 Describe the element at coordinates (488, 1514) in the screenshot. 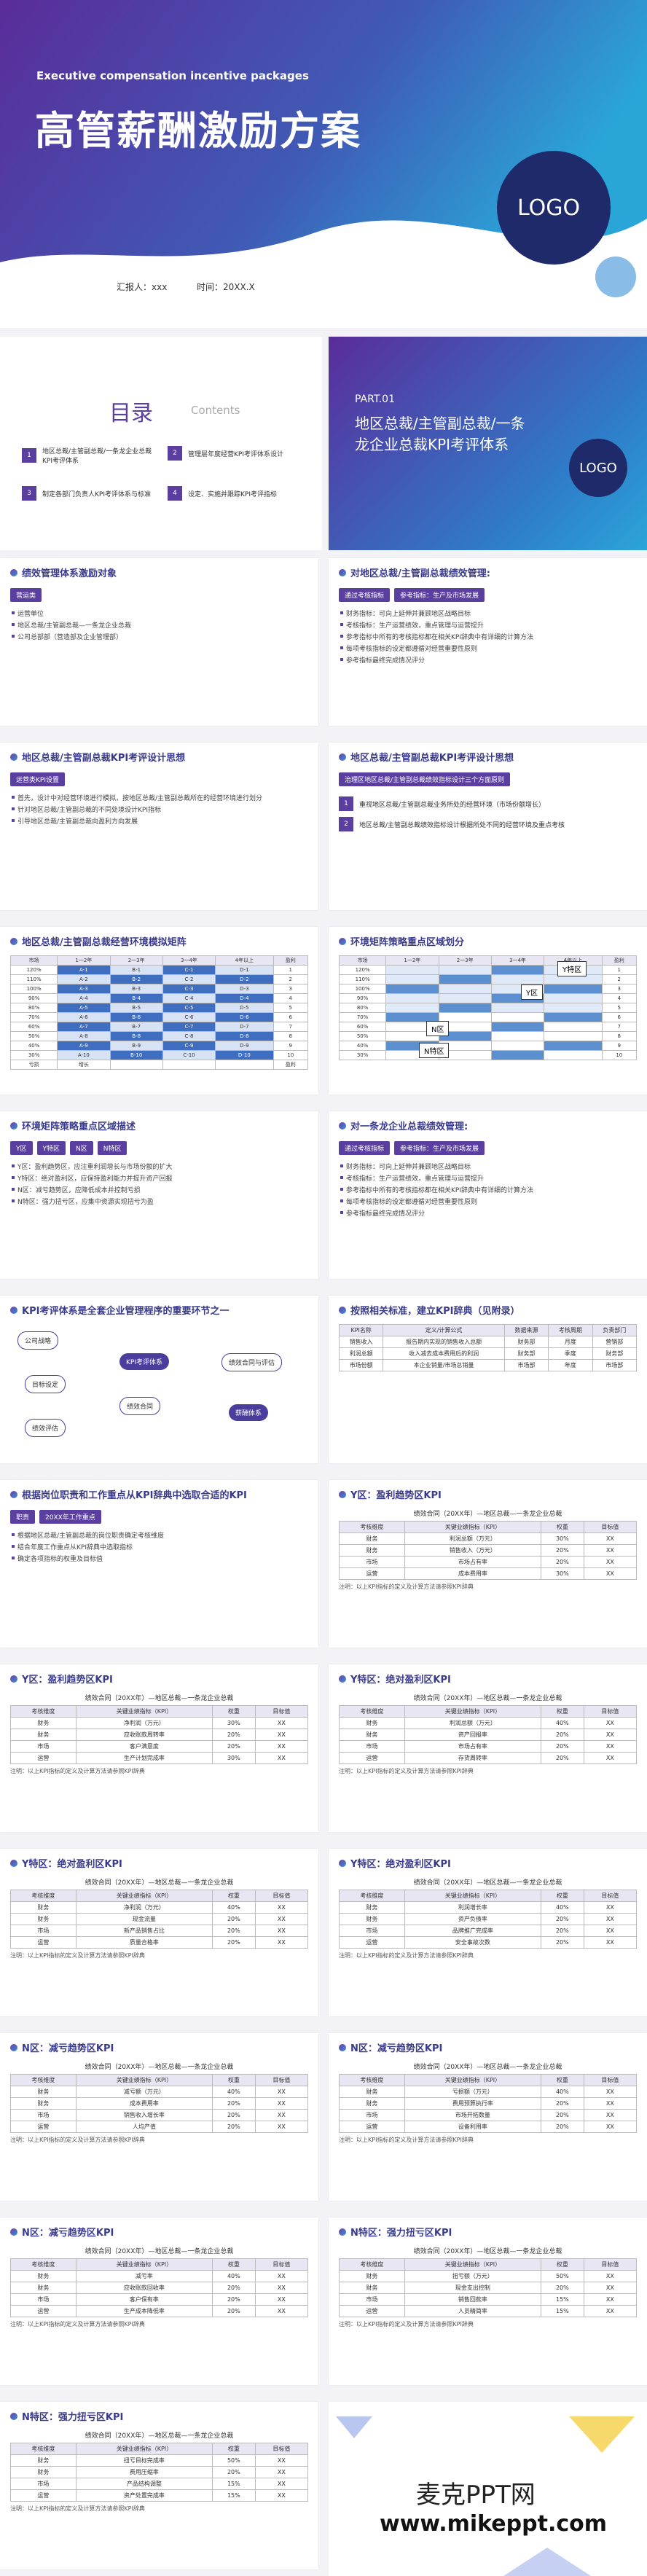

I see `table-caption: 绩效合同（20XX年）—地区总裁—一条龙企业总裁` at that location.